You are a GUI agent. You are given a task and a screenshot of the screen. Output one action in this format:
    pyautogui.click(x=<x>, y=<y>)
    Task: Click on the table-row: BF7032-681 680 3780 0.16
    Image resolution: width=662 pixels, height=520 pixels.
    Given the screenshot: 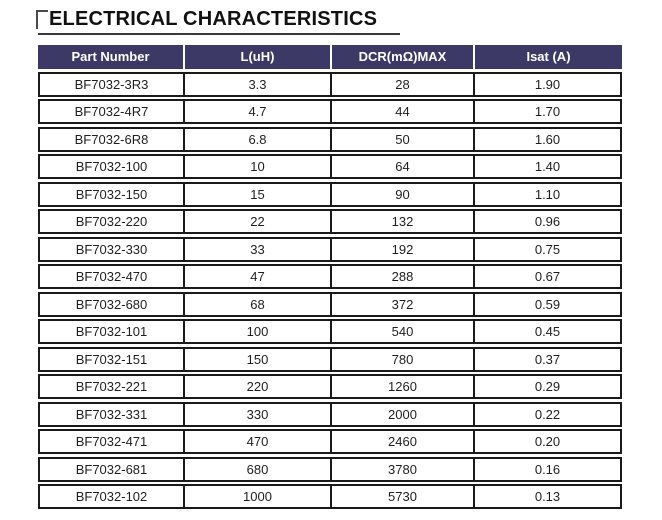 What is the action you would take?
    pyautogui.click(x=330, y=469)
    